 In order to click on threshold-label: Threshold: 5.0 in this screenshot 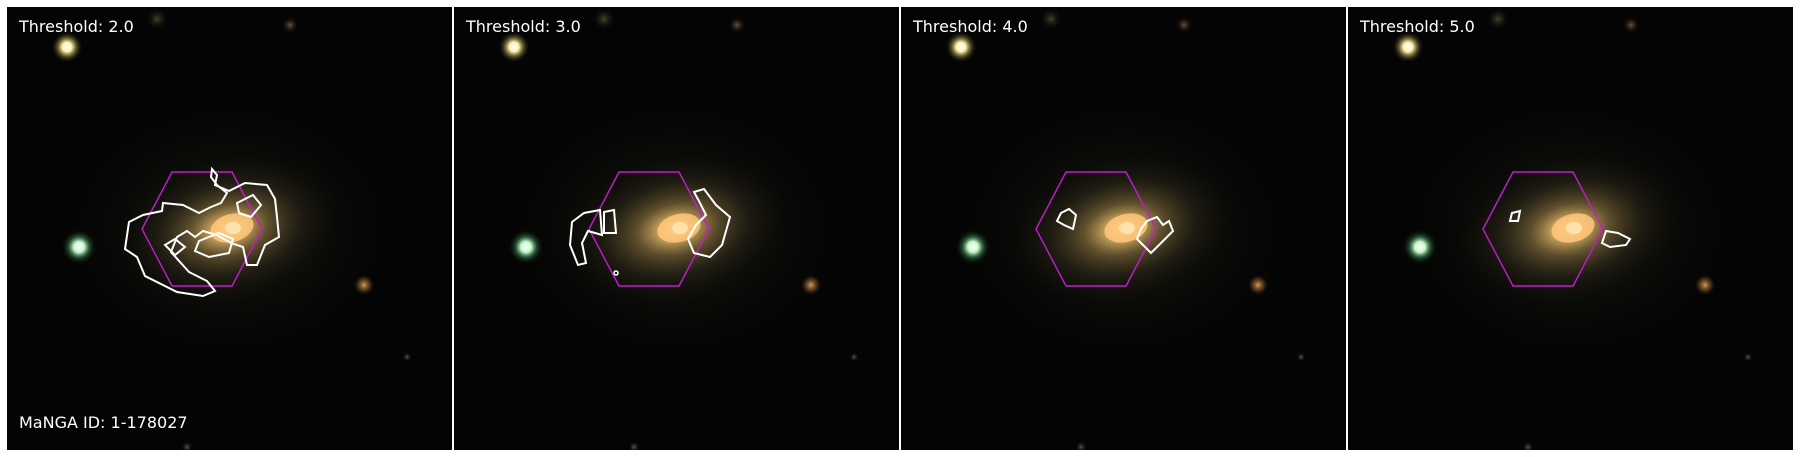, I will do `click(1417, 26)`.